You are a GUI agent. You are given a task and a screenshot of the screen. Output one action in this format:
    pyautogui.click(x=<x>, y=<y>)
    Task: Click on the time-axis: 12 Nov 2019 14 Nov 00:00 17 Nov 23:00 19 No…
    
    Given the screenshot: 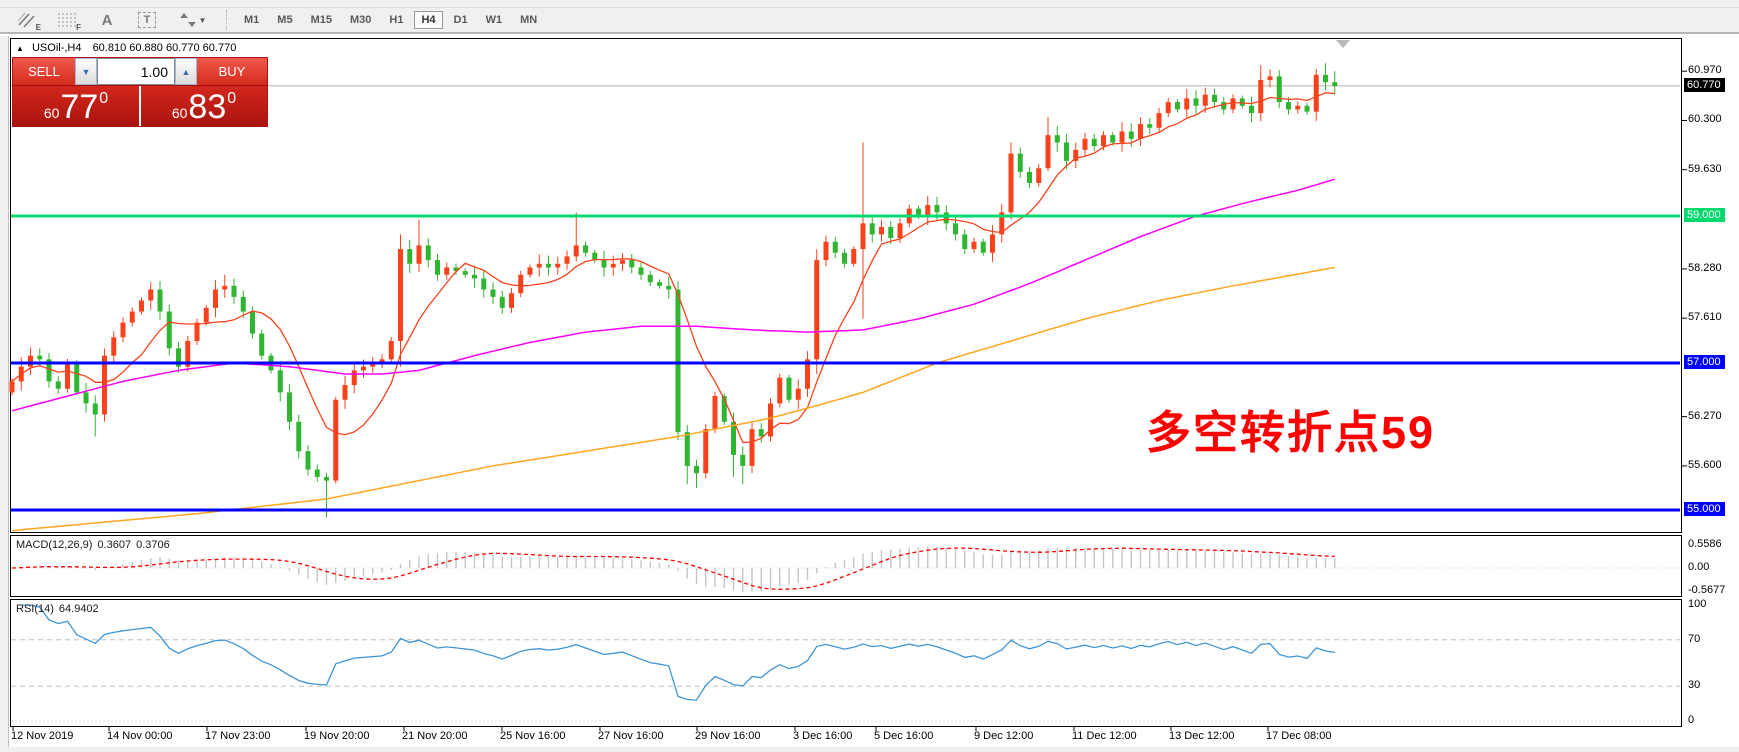 What is the action you would take?
    pyautogui.click(x=869, y=737)
    